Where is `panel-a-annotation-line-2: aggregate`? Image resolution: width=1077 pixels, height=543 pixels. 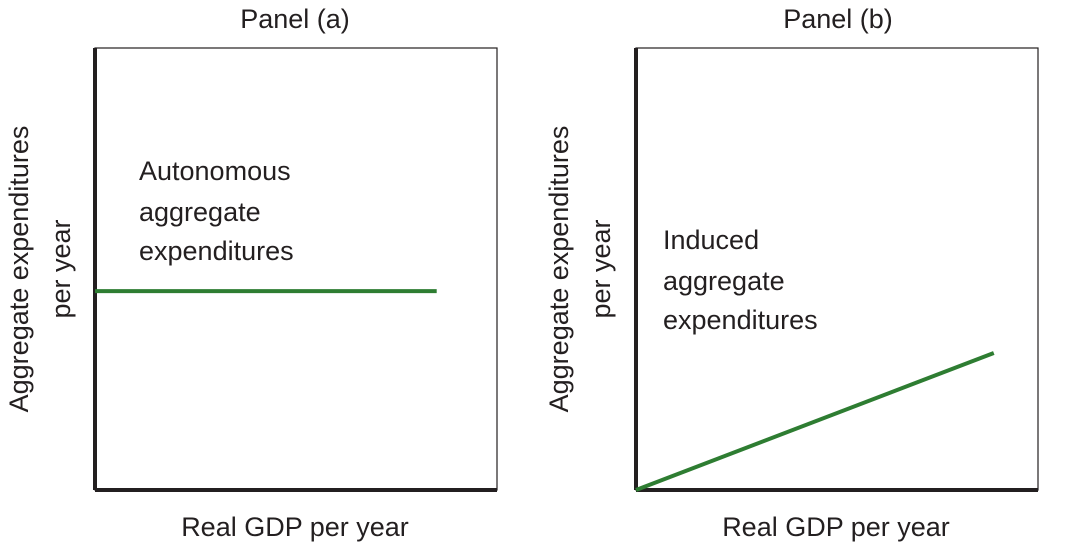 panel-a-annotation-line-2: aggregate is located at coordinates (200, 212).